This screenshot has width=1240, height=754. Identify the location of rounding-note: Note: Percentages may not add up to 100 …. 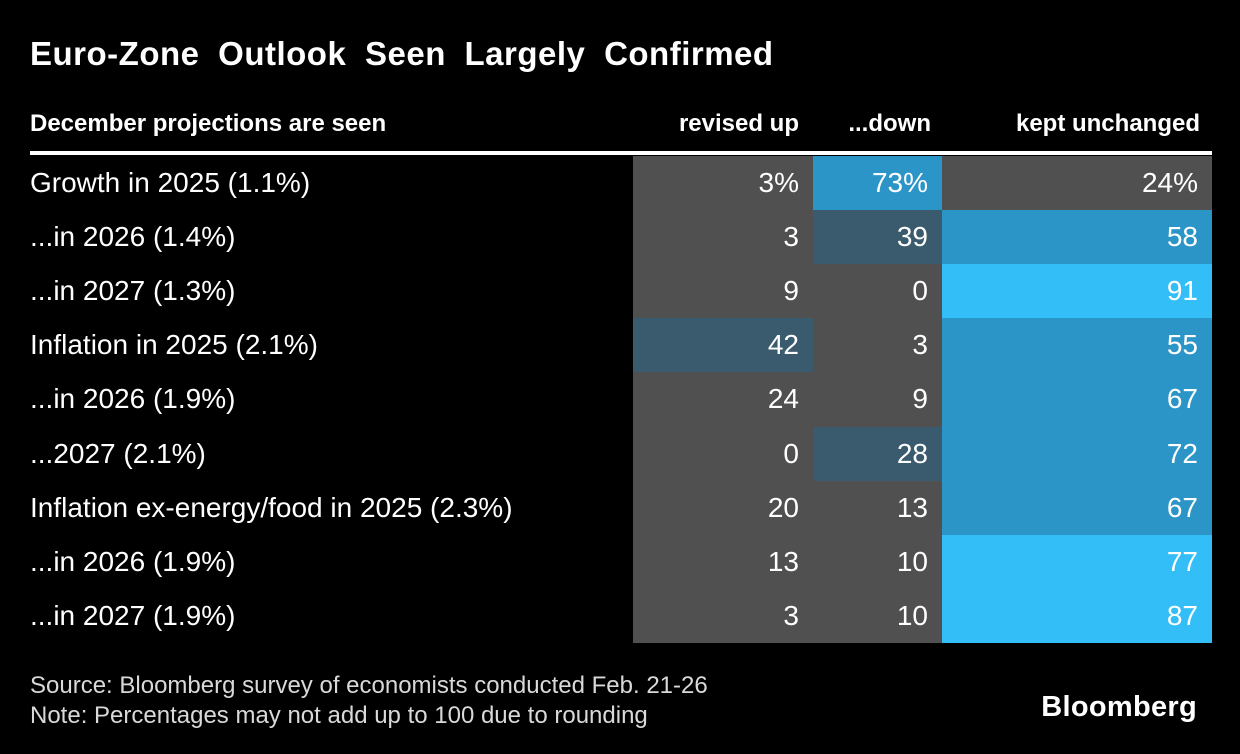
(339, 715).